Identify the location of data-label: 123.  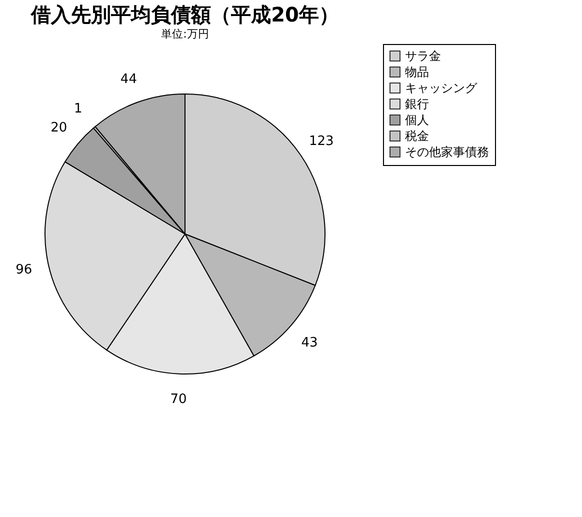
(321, 142).